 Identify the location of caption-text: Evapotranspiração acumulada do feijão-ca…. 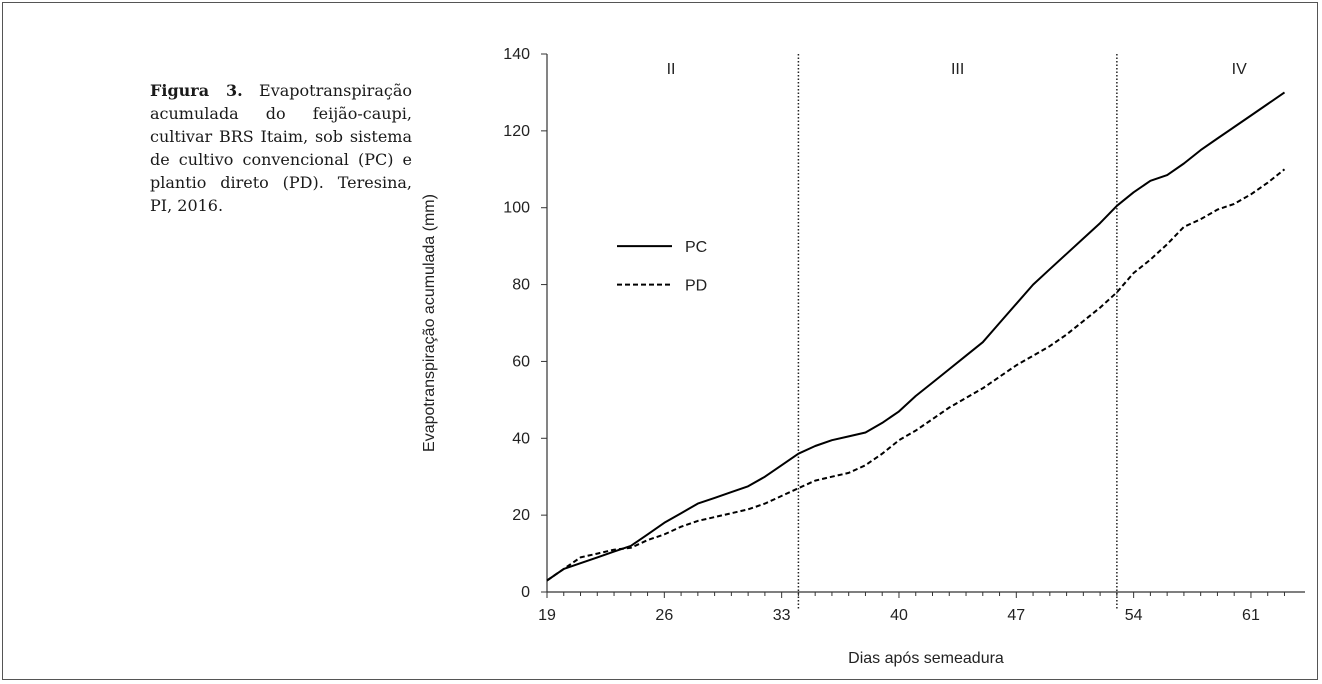
(281, 148).